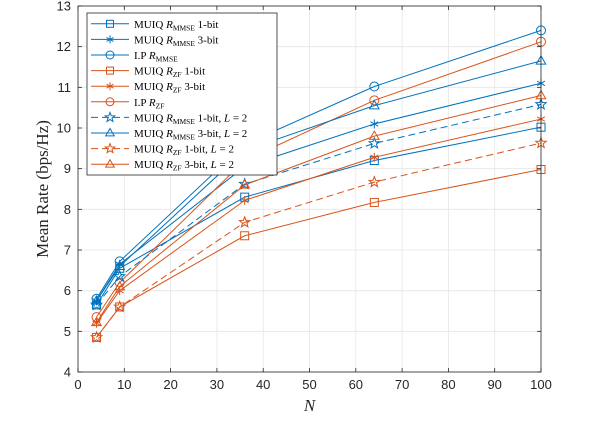  I want to click on x-tick-label: 50, so click(309, 384).